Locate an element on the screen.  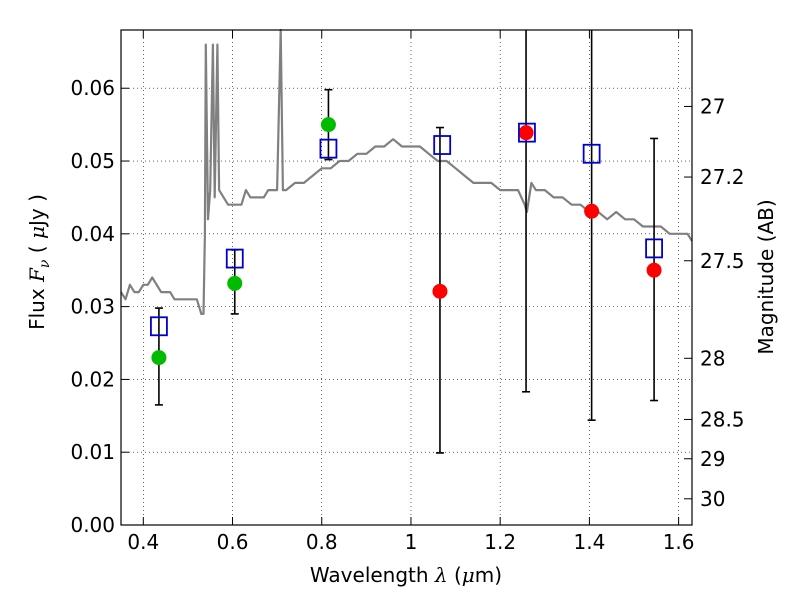
x-axis-label: Wavelength λ (μm) is located at coordinates (406, 575).